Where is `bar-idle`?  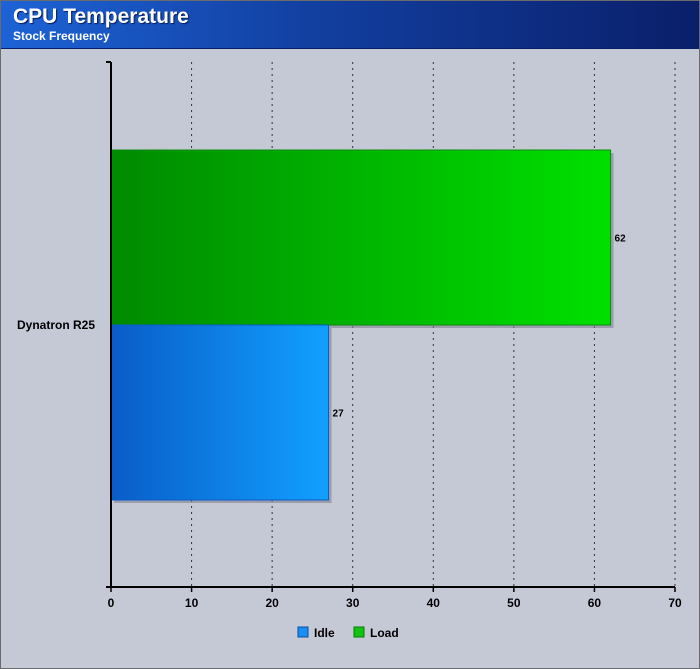 bar-idle is located at coordinates (220, 412).